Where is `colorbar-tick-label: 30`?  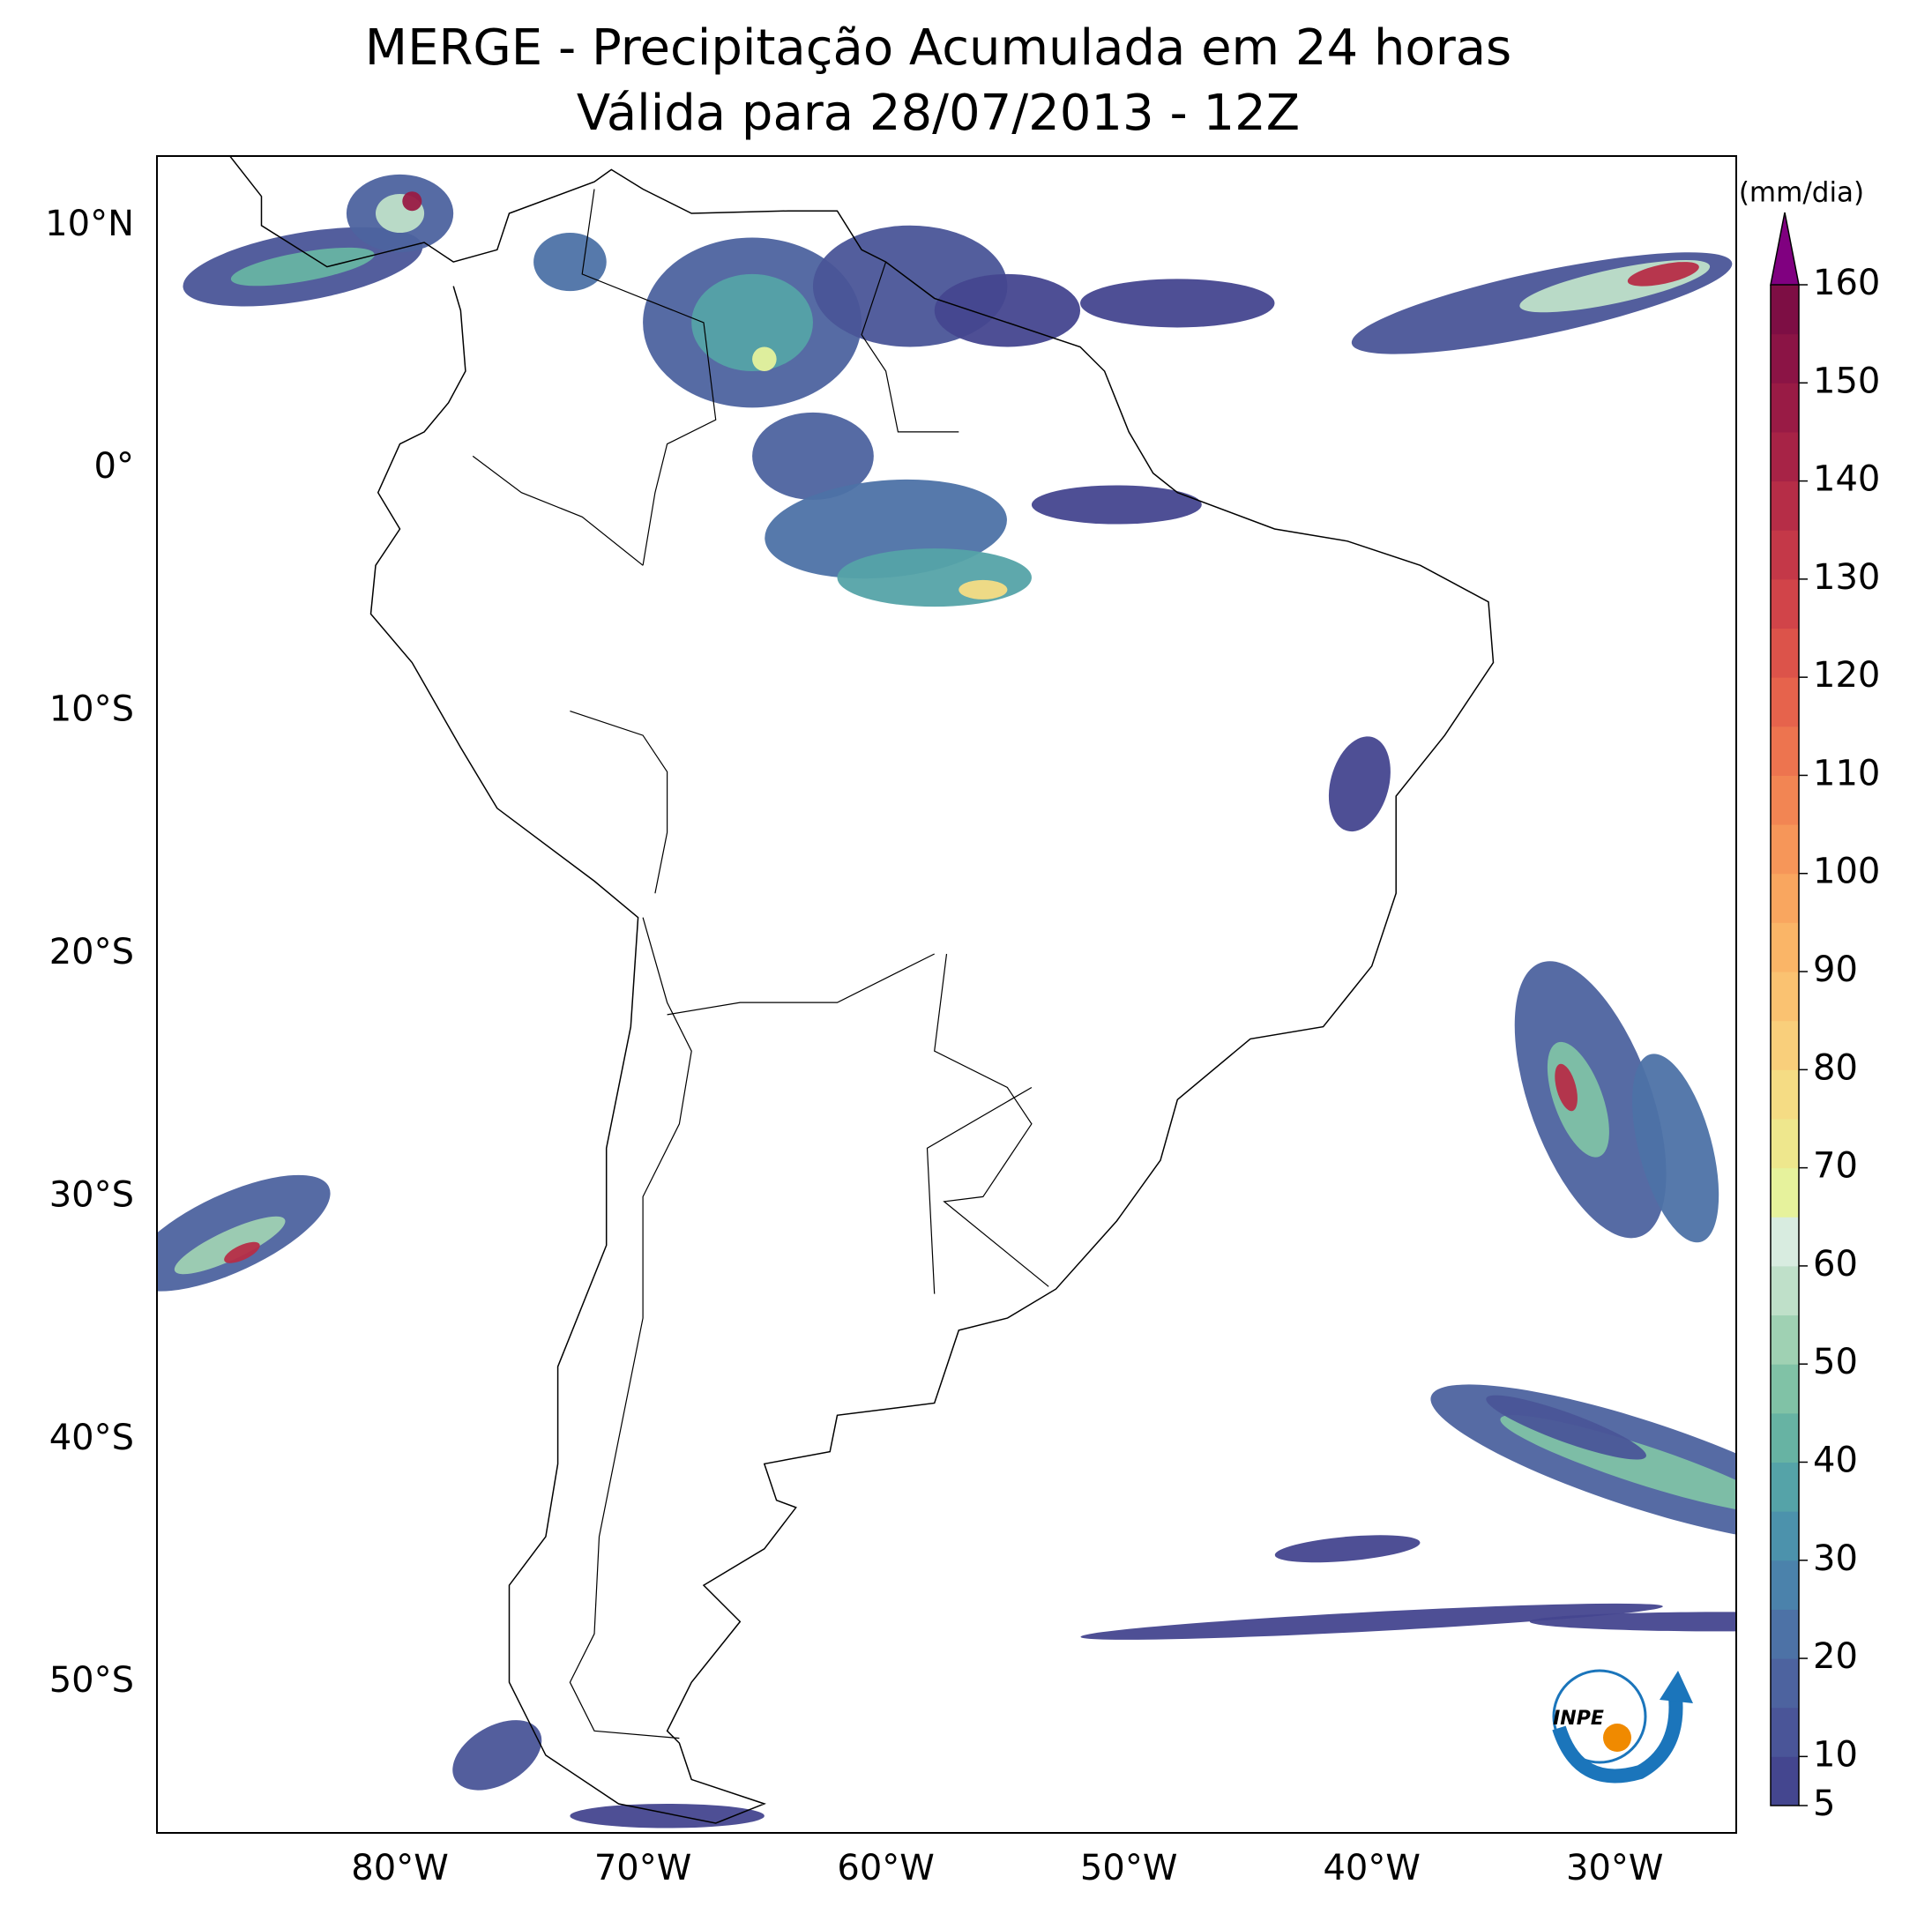
colorbar-tick-label: 30 is located at coordinates (1835, 1558).